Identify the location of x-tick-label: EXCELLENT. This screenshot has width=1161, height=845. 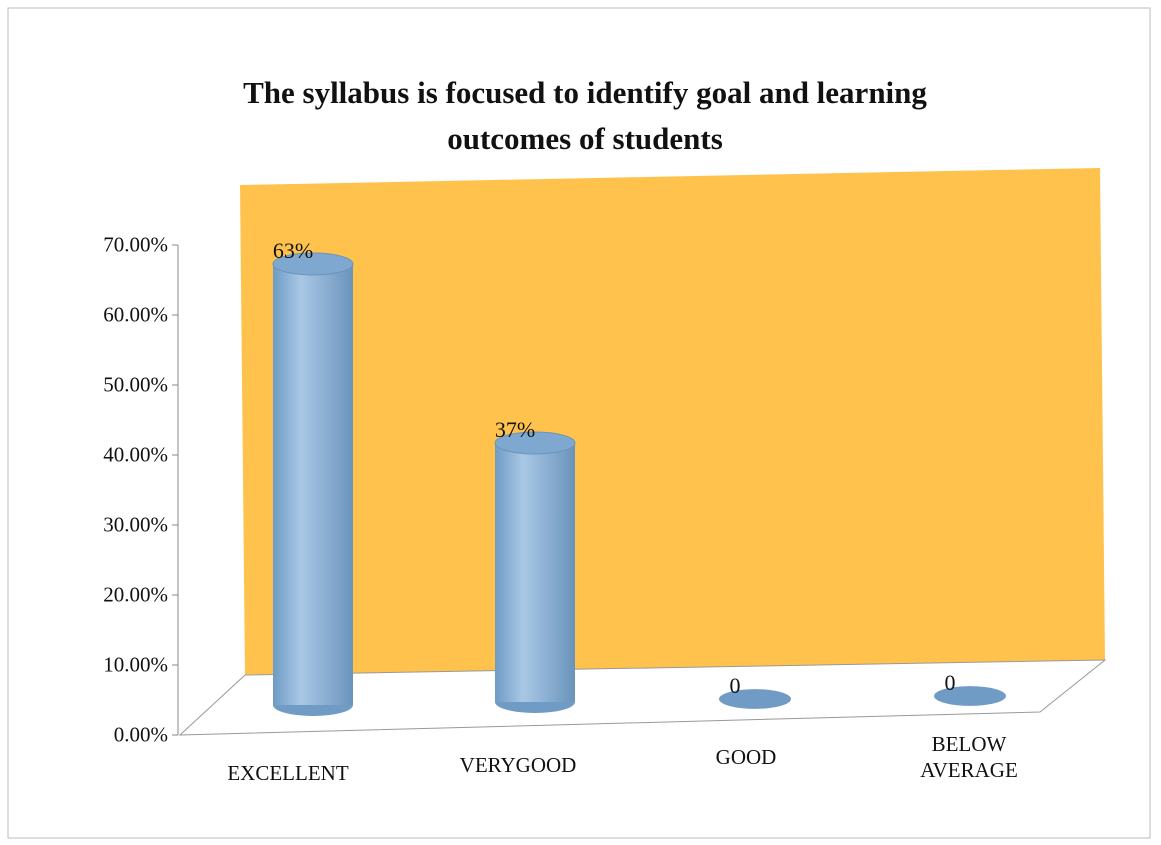
(288, 773).